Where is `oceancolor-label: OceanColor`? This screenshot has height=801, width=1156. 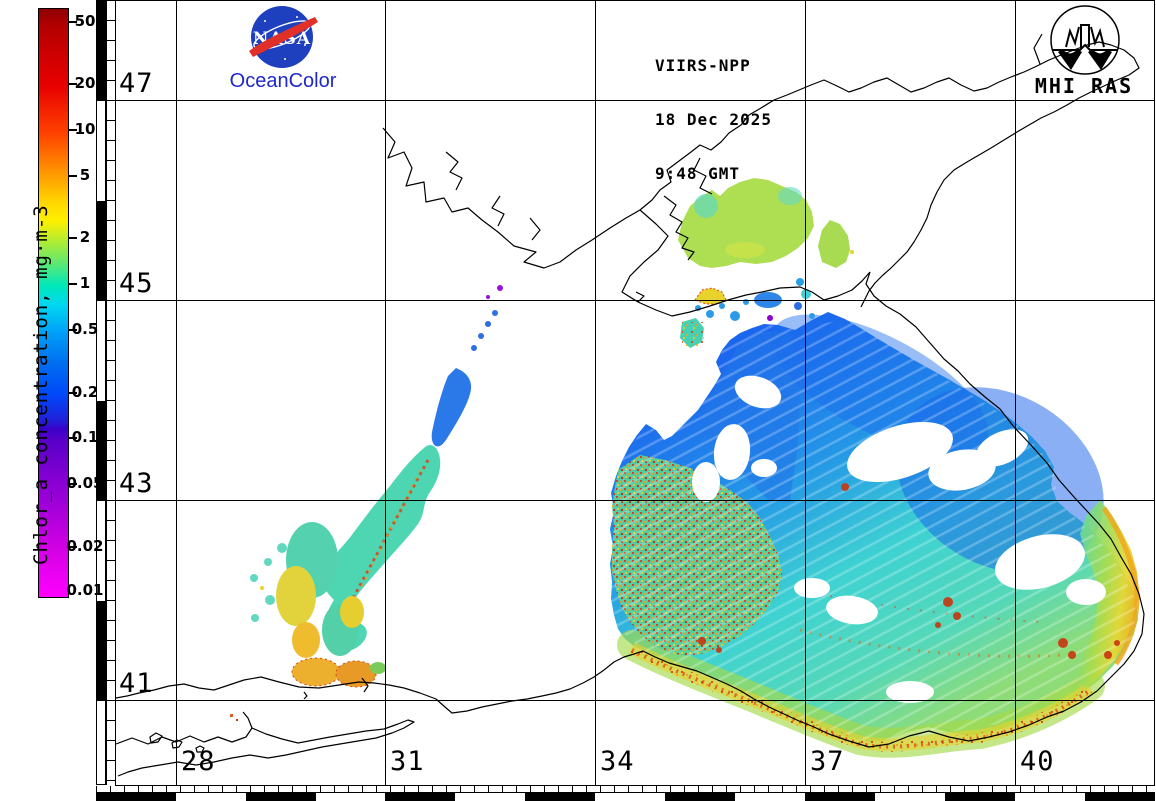 oceancolor-label: OceanColor is located at coordinates (283, 81).